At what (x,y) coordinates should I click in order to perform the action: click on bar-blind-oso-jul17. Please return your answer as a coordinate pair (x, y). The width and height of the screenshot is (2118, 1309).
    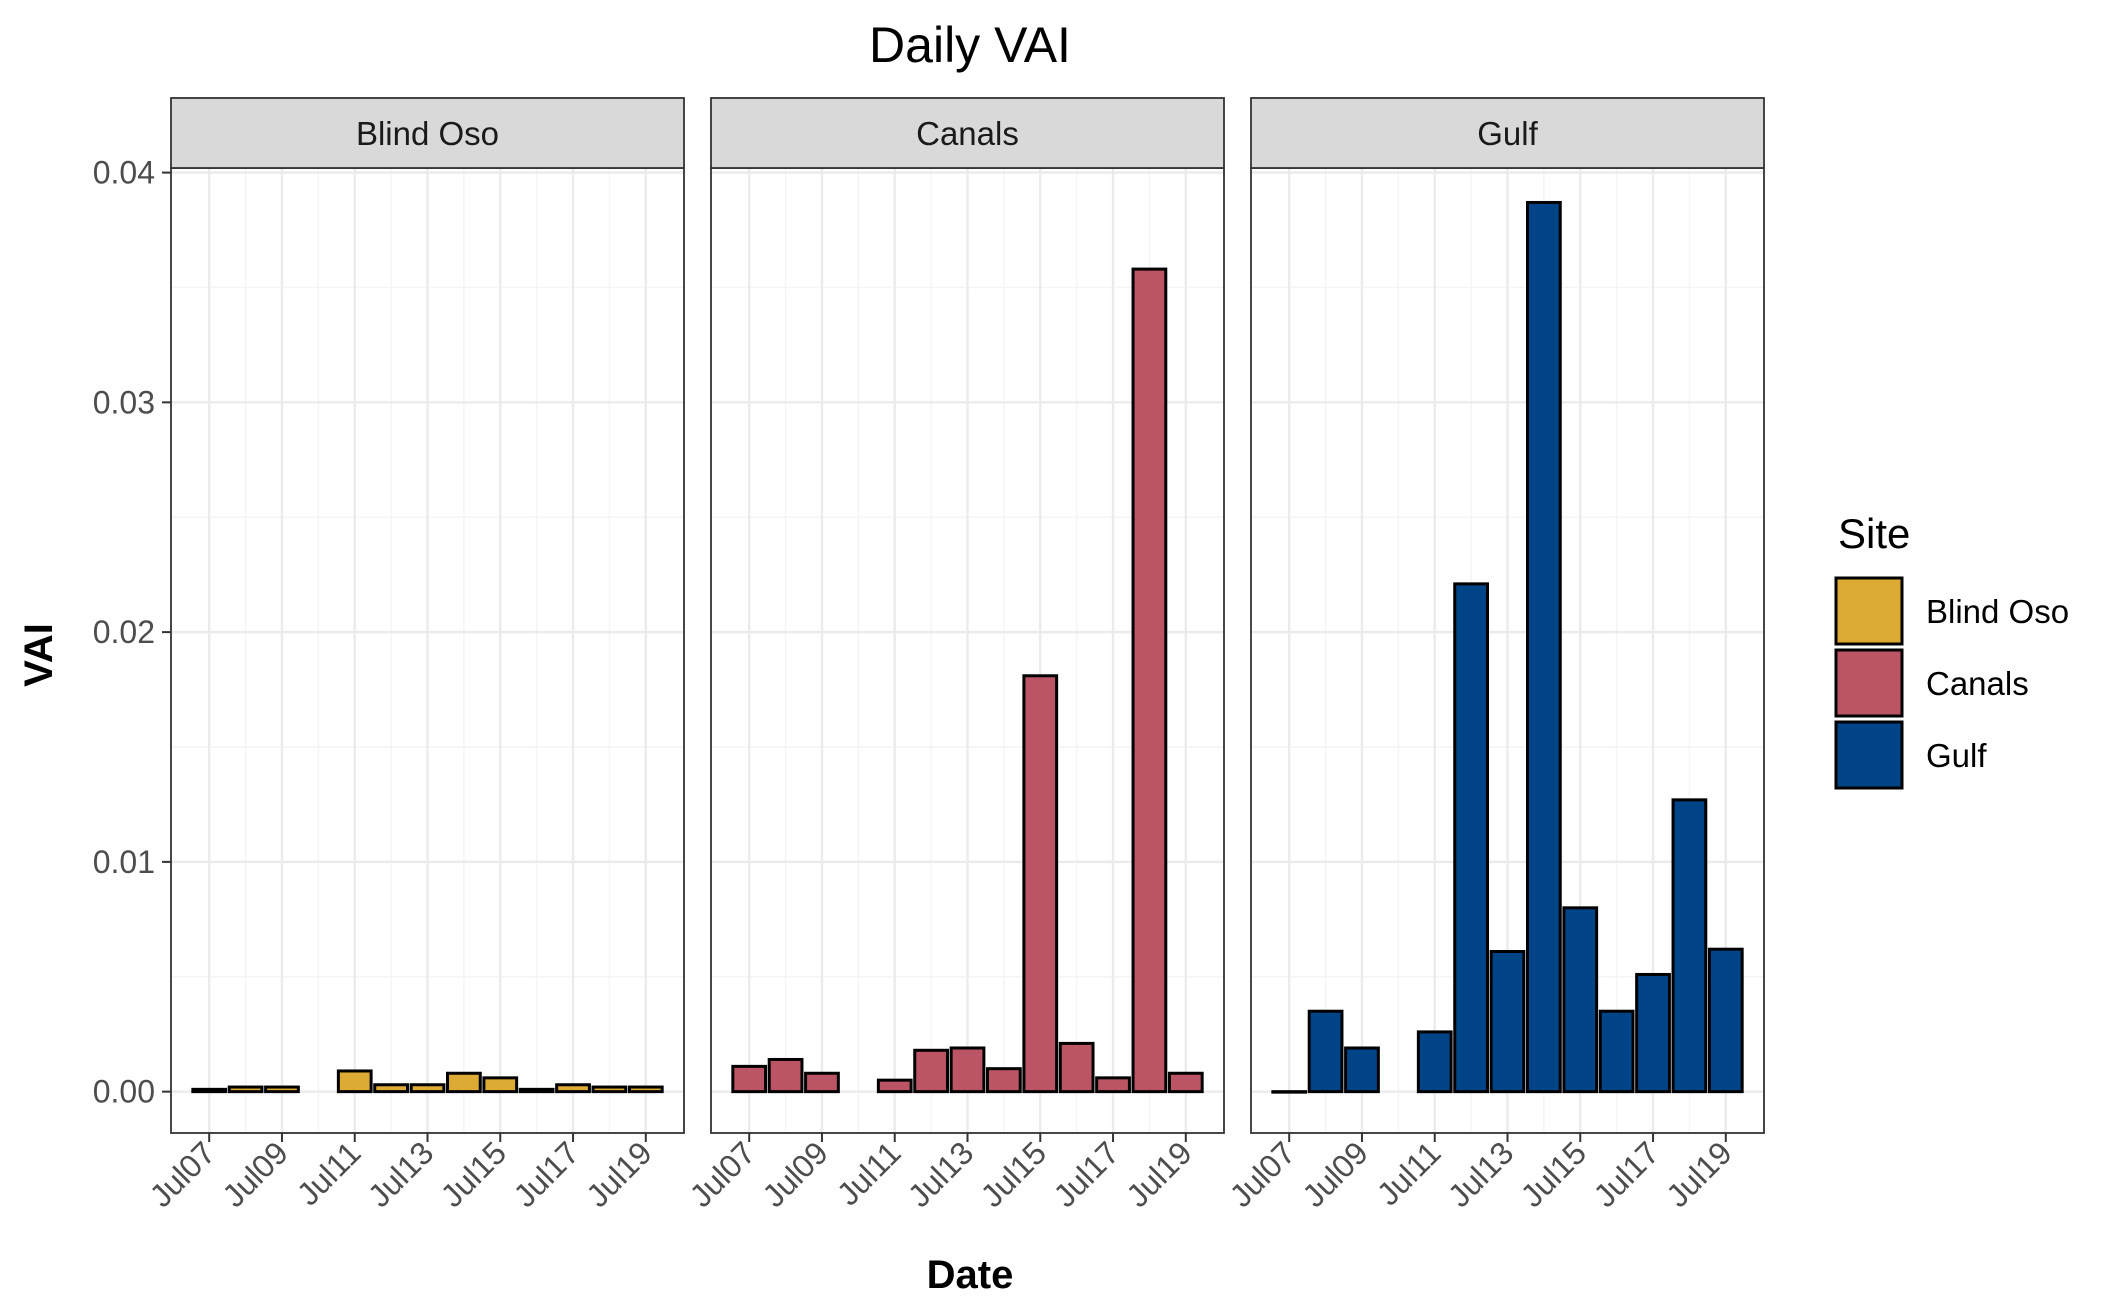
    Looking at the image, I should click on (573, 1088).